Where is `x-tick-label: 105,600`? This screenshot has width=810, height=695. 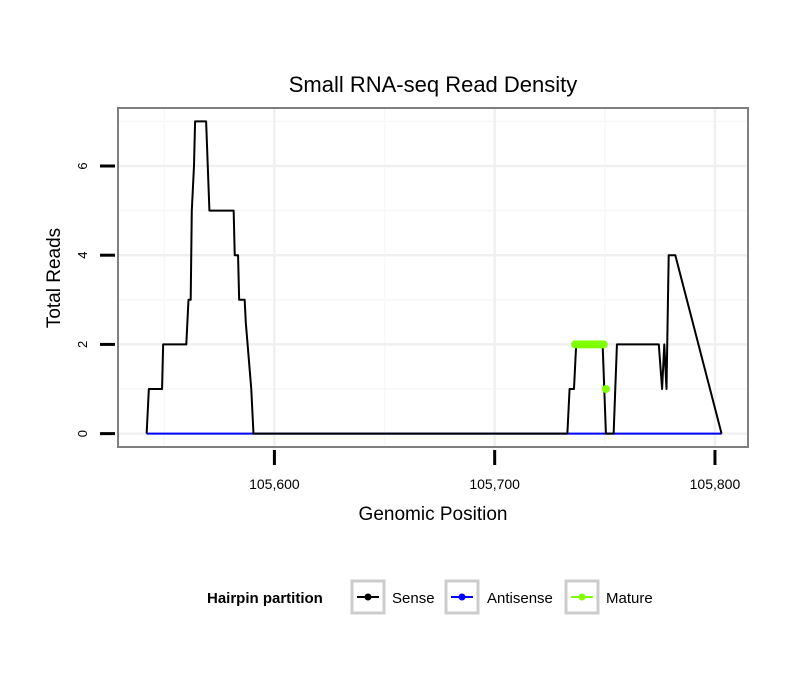 x-tick-label: 105,600 is located at coordinates (274, 484).